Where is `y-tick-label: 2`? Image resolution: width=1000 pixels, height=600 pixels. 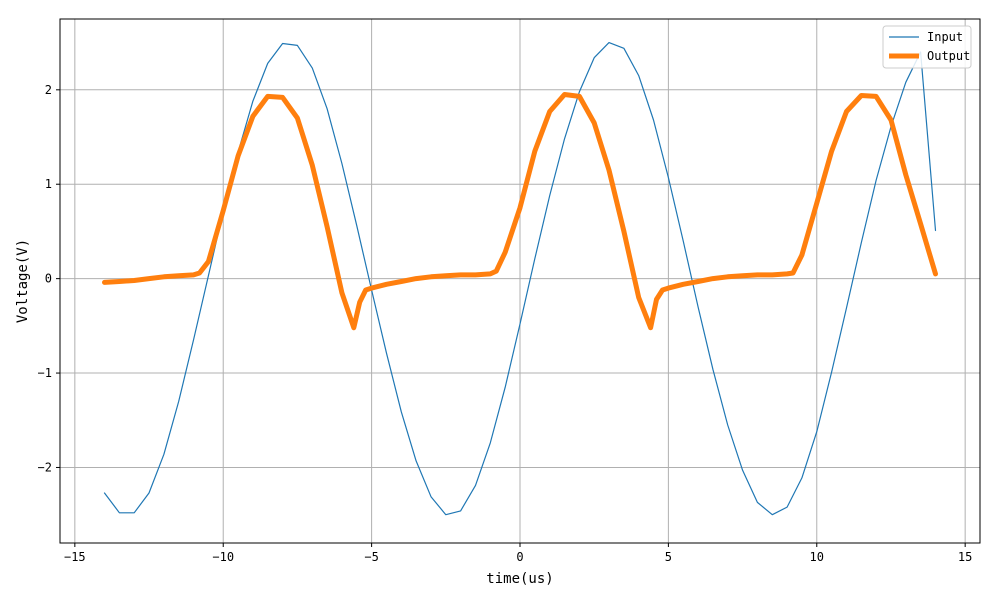
y-tick-label: 2 is located at coordinates (48, 90).